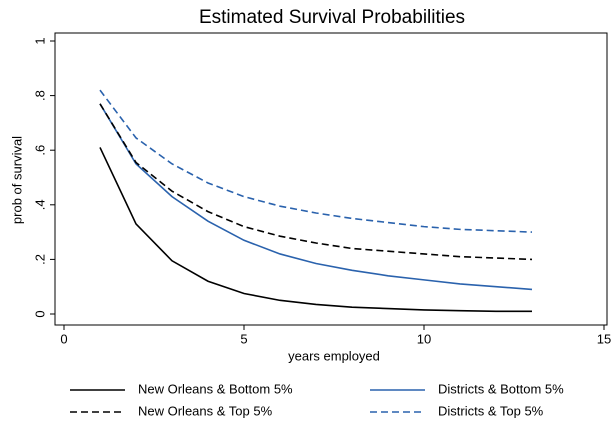  Describe the element at coordinates (39, 95) in the screenshot. I see `y-tick-label: .8` at that location.